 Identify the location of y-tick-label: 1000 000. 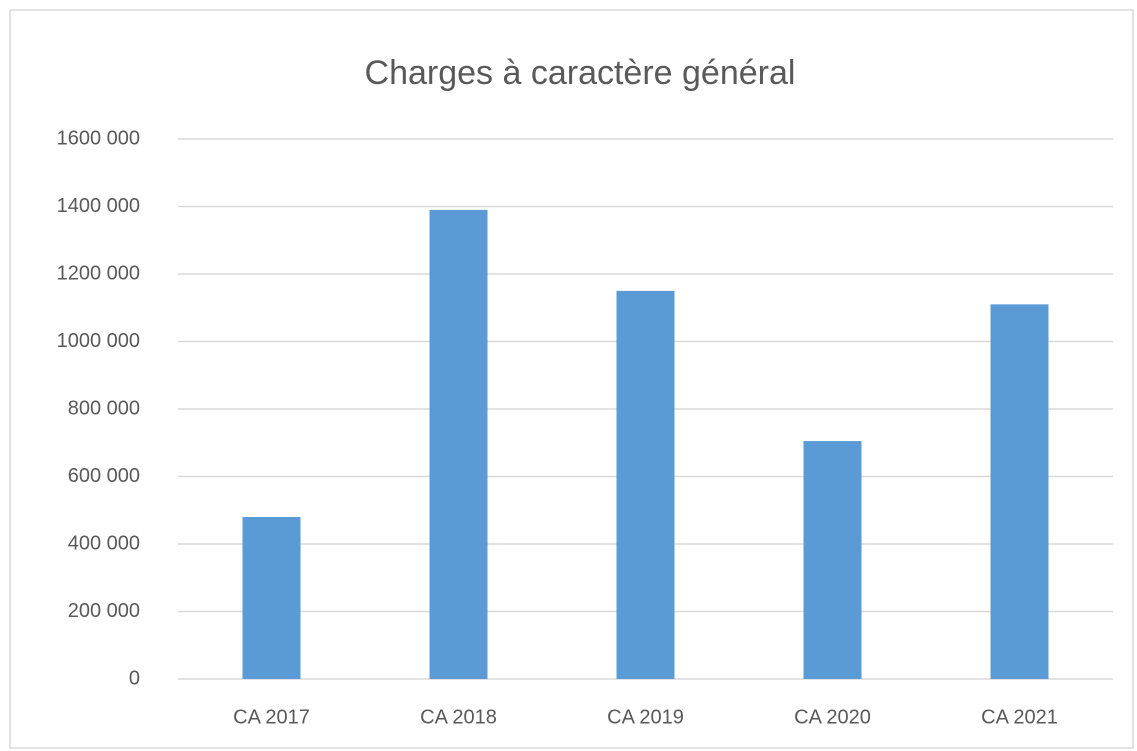
(98, 341).